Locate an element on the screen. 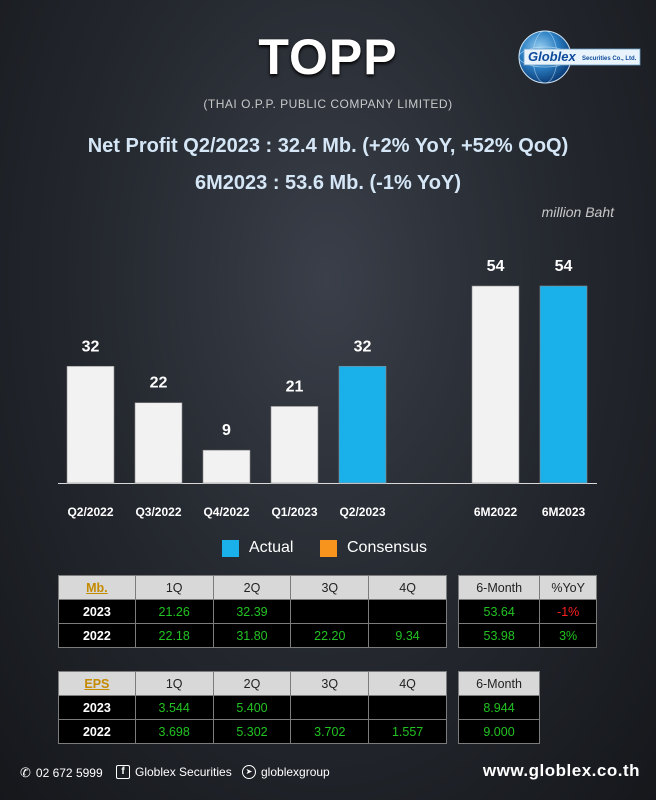 This screenshot has width=656, height=800. bar-q2-2022 is located at coordinates (90, 424).